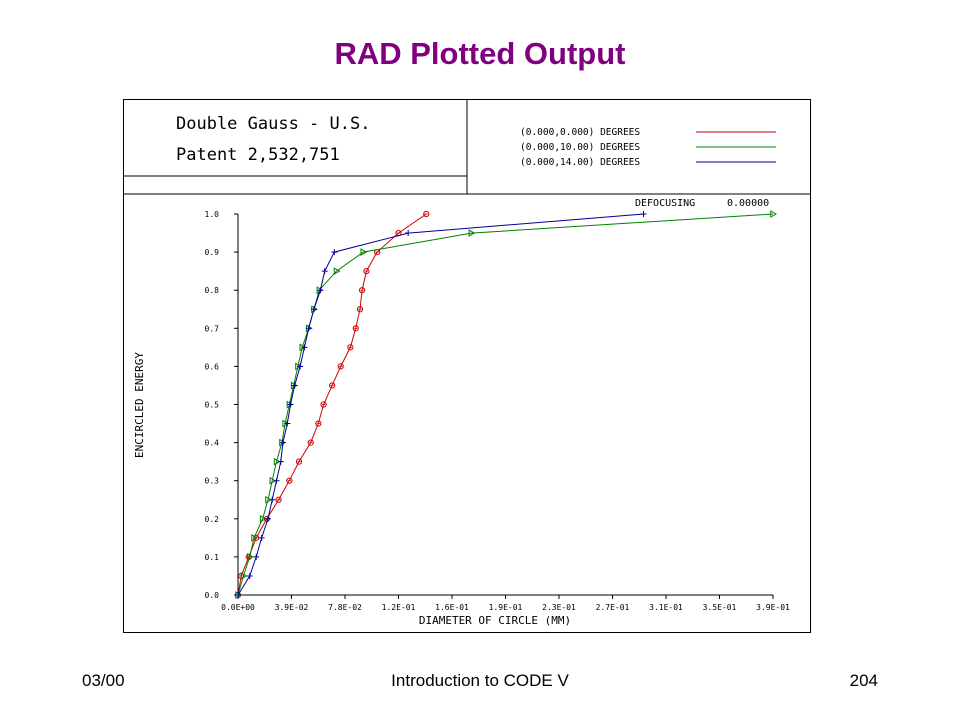  Describe the element at coordinates (345, 607) in the screenshot. I see `x-tick-label: 7.8E-02` at that location.